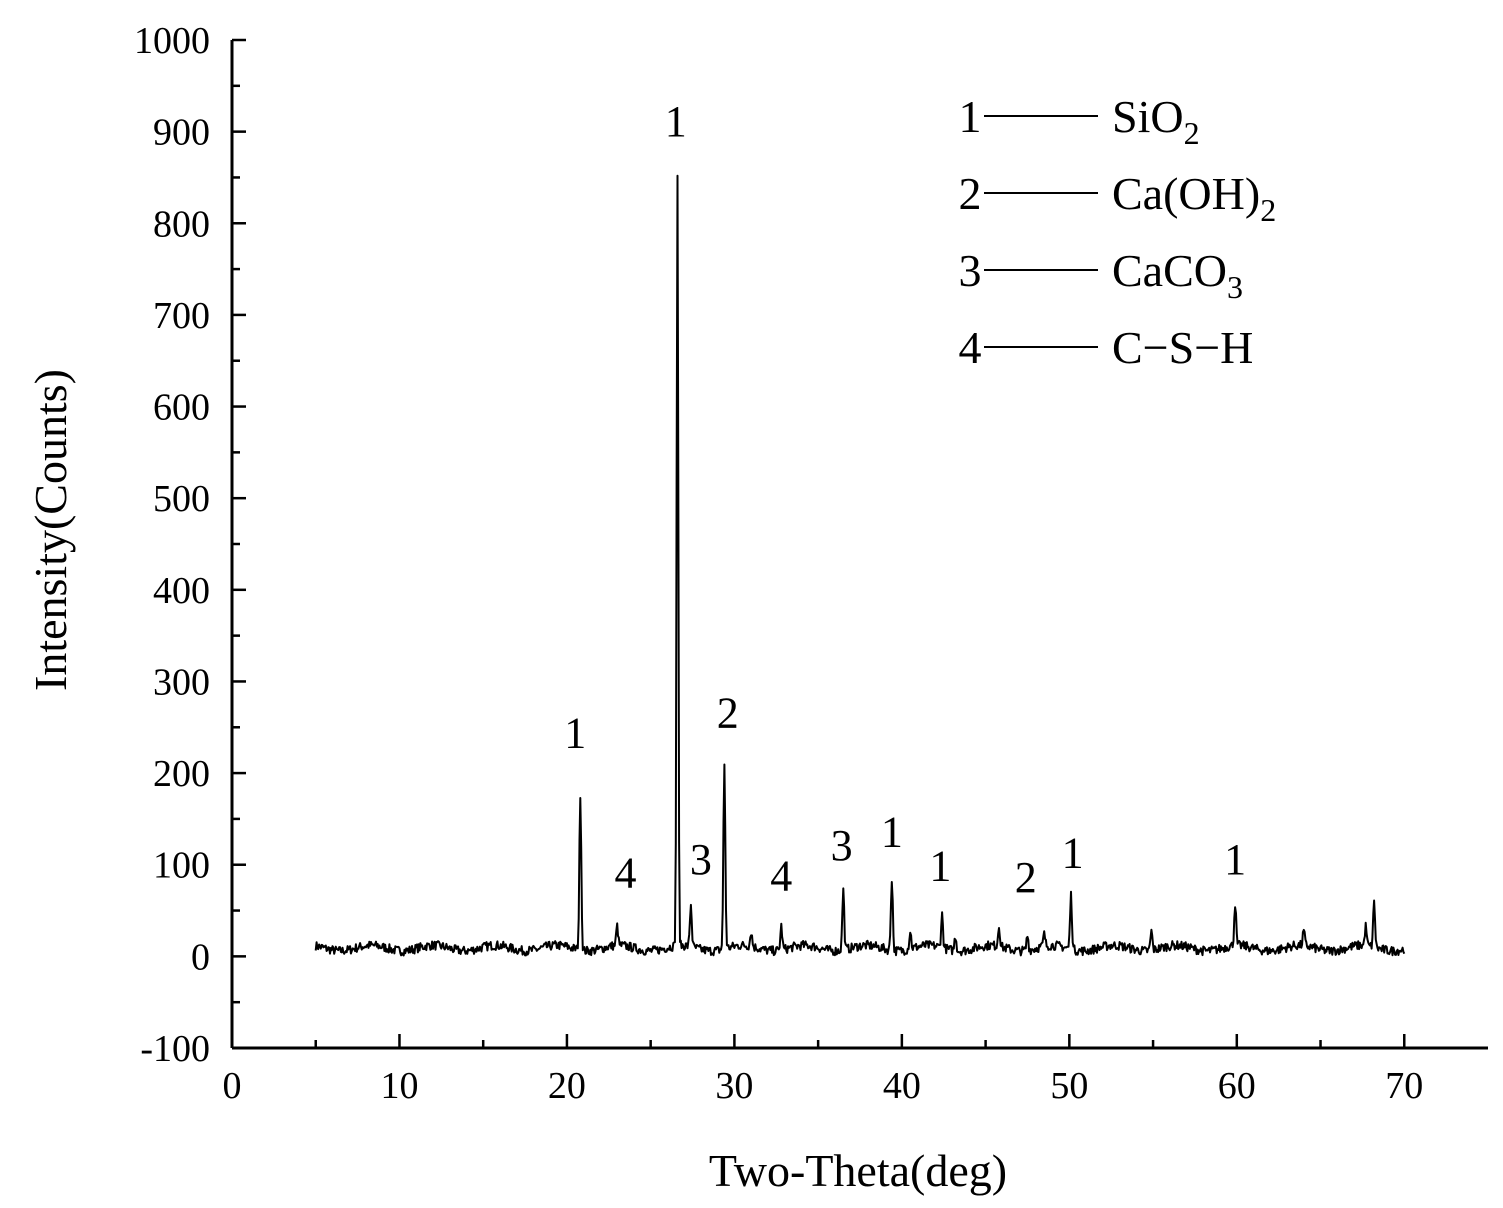 The image size is (1503, 1208). What do you see at coordinates (181, 133) in the screenshot?
I see `y-tick-label: 900` at bounding box center [181, 133].